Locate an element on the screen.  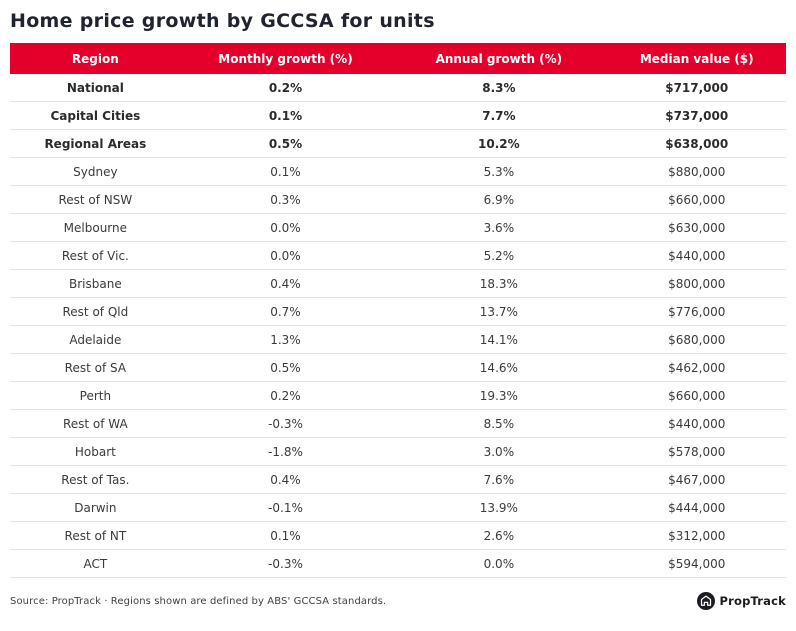
table-row: Perth 0.2% 19.3% $660,000 is located at coordinates (398, 396).